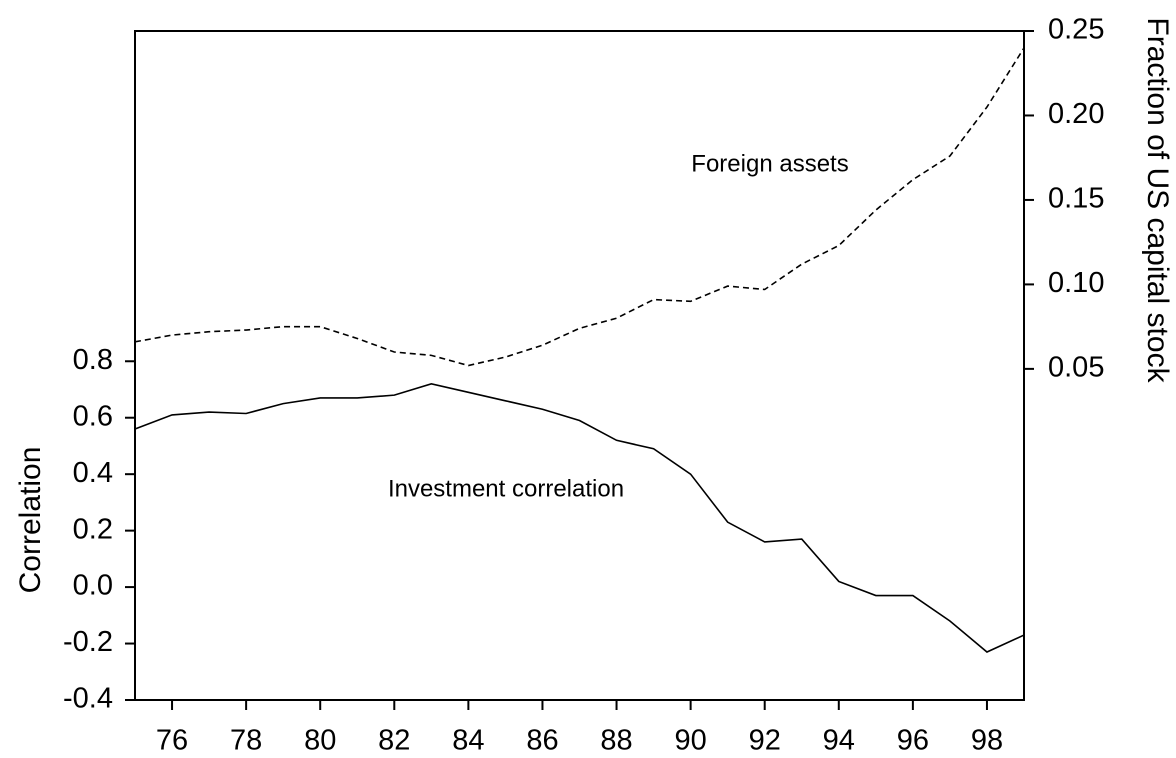  What do you see at coordinates (769, 163) in the screenshot?
I see `series-annotation: Foreign assets` at bounding box center [769, 163].